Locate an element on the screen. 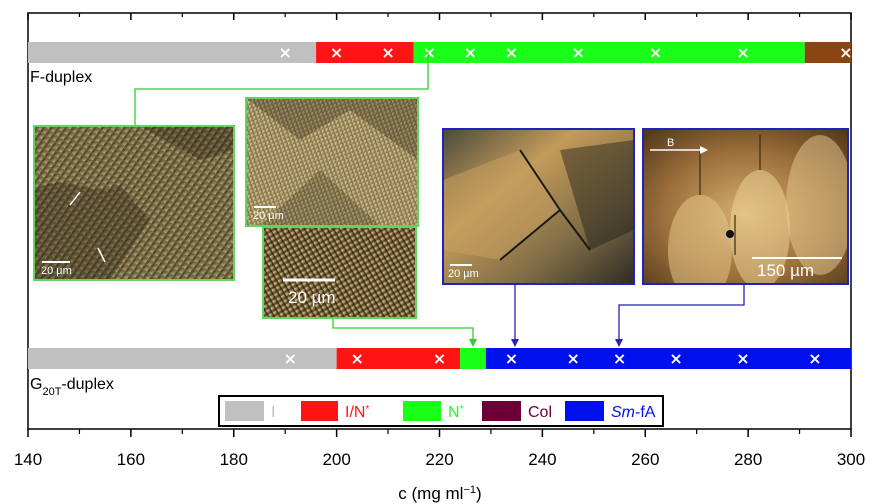 The image size is (869, 504). micrograph-1-scale-label: 20 µm is located at coordinates (56, 271).